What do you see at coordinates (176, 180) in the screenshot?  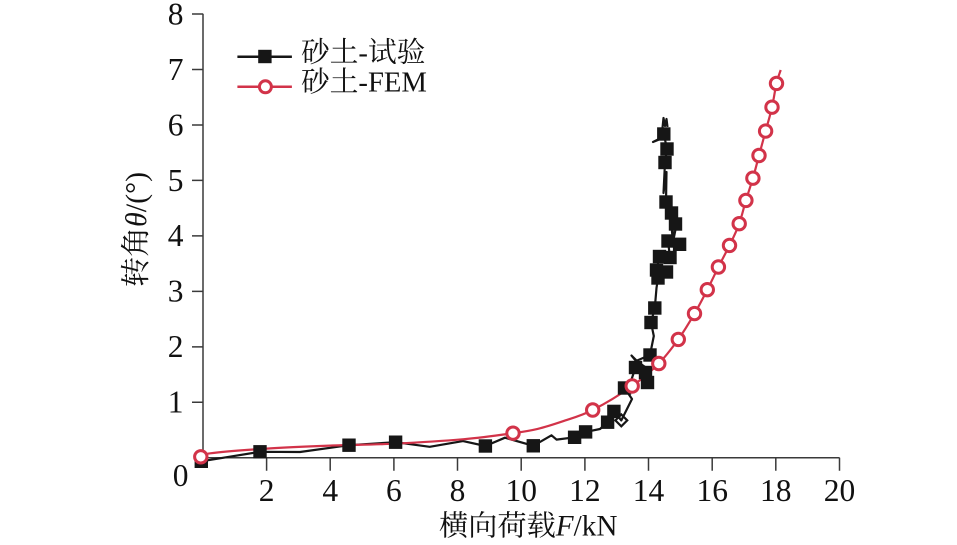 I see `svg-text: 5` at bounding box center [176, 180].